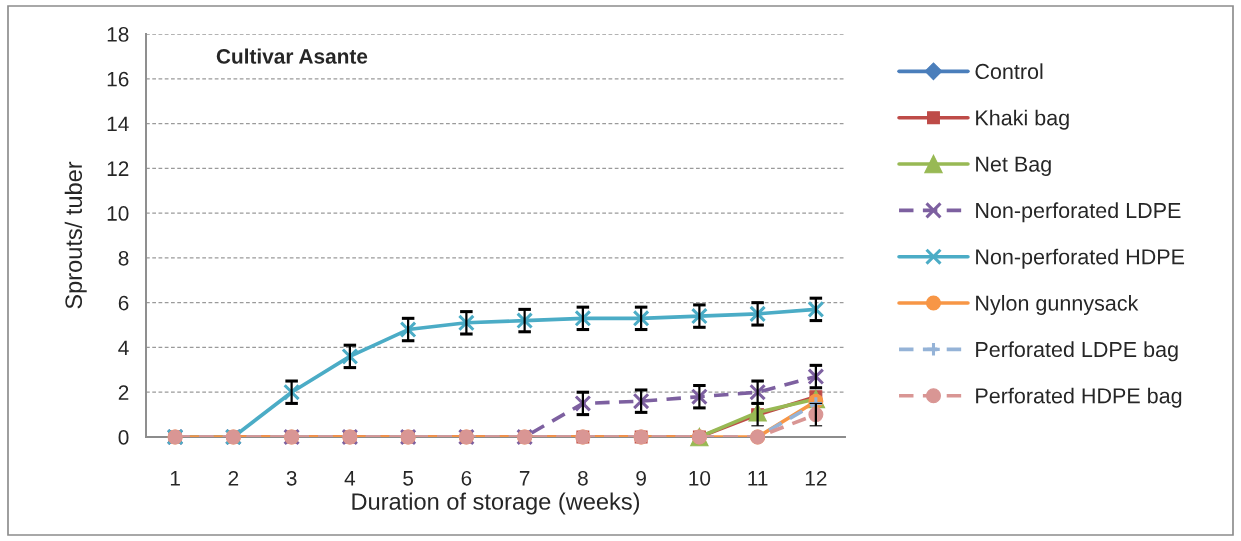  I want to click on legend-label: Khaki bag, so click(1022, 119).